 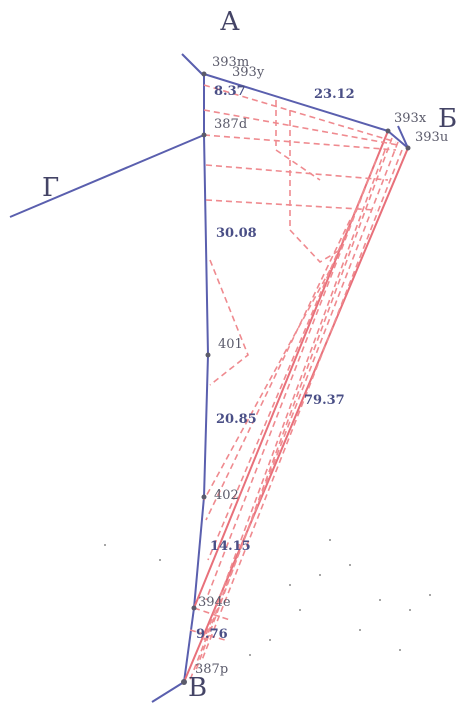 What do you see at coordinates (403, 137) in the screenshot?
I see `boundary-extension-b` at bounding box center [403, 137].